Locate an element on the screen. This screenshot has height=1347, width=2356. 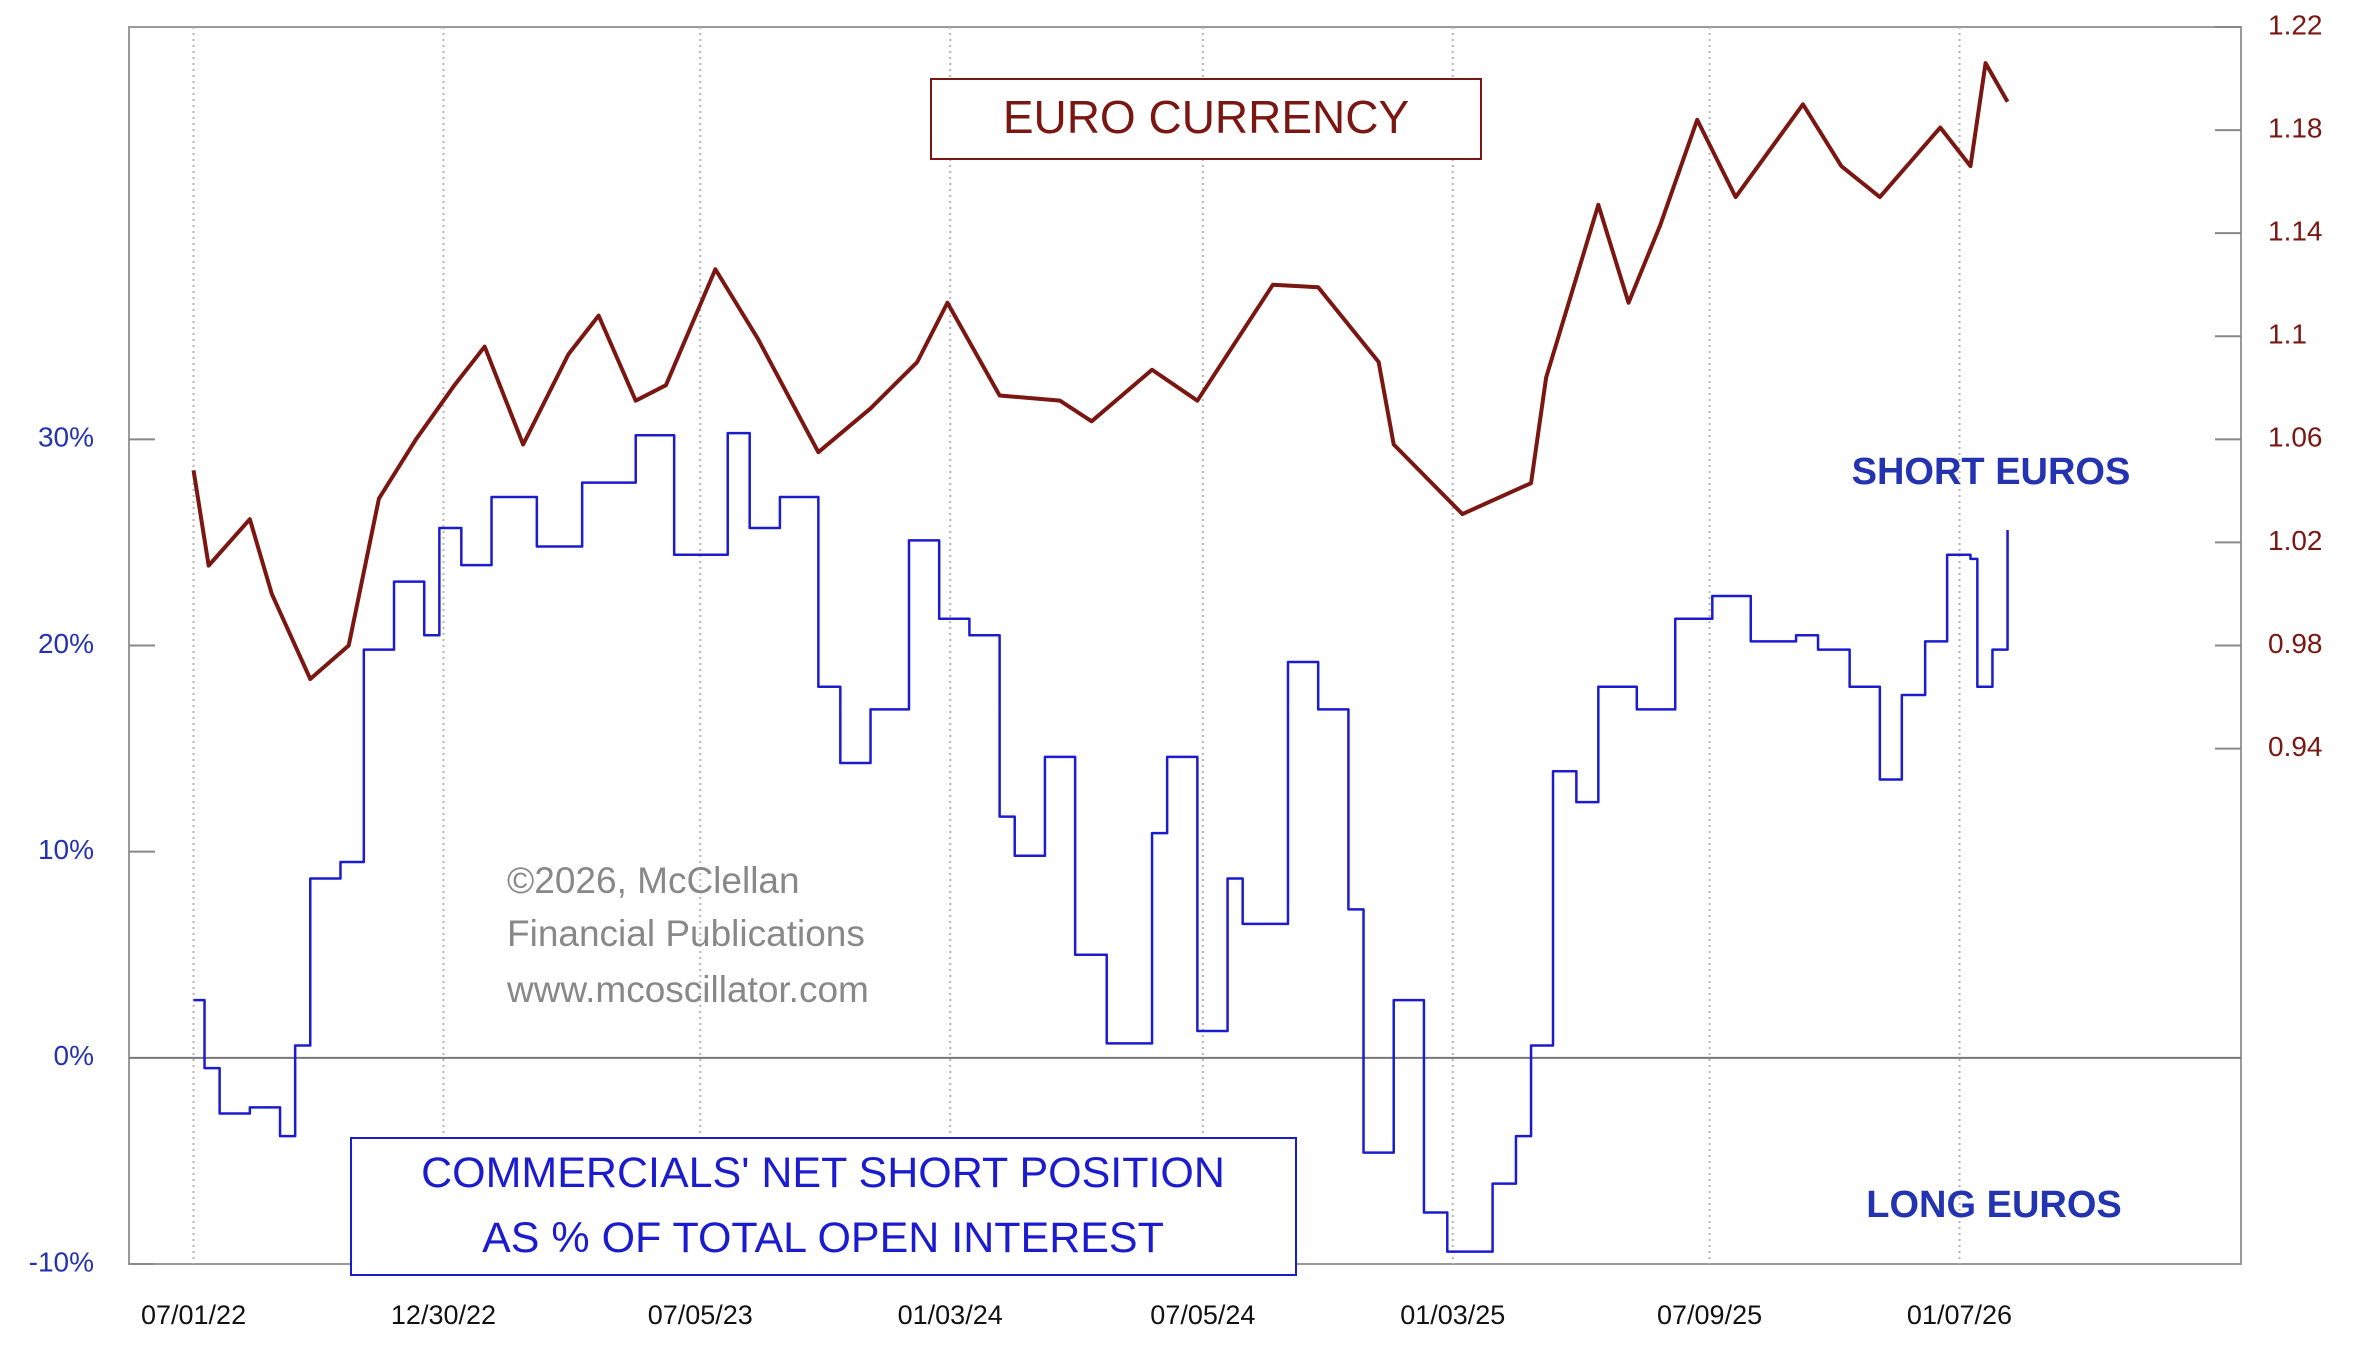
y2-tick-label: 1.02 is located at coordinates (2295, 540).